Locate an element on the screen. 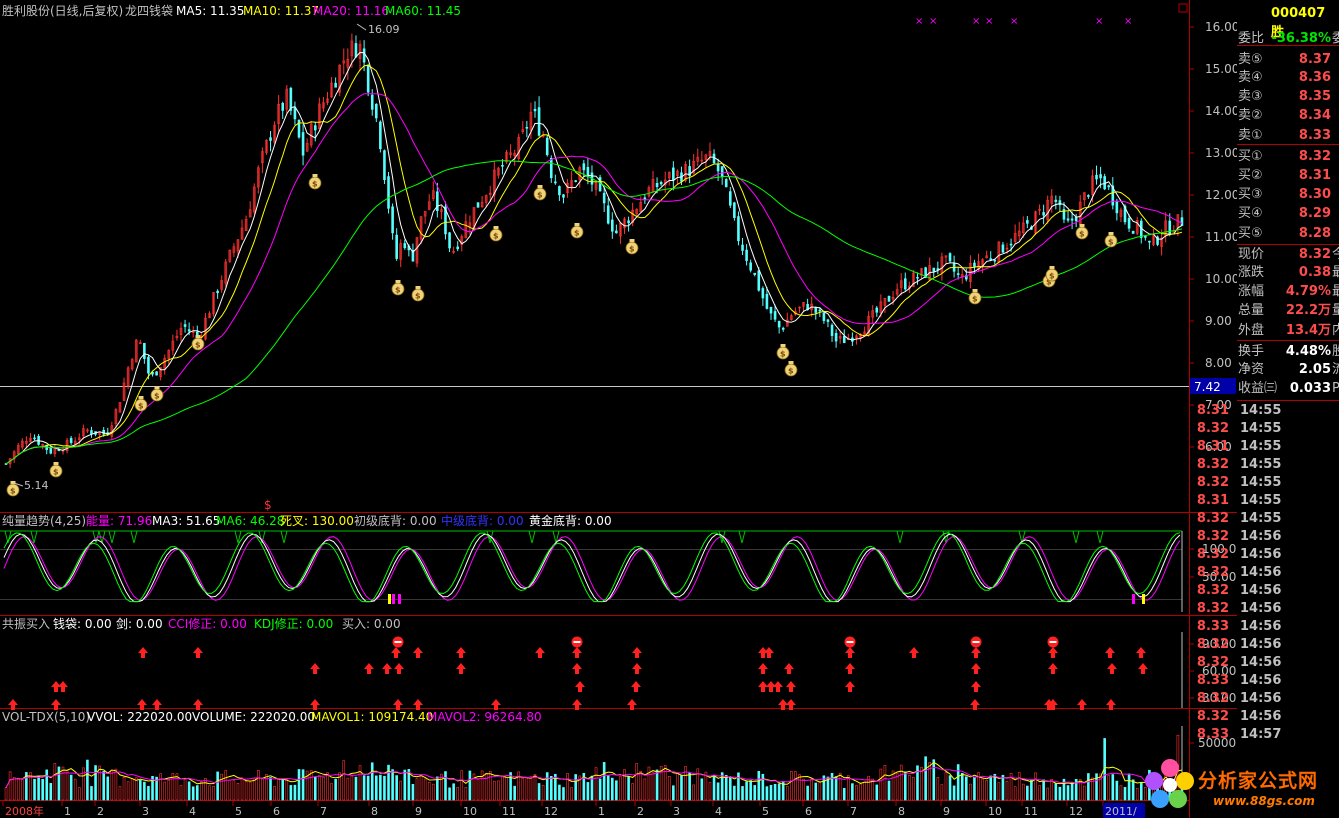 The image size is (1339, 818). date-axis-label: 5 is located at coordinates (765, 811).